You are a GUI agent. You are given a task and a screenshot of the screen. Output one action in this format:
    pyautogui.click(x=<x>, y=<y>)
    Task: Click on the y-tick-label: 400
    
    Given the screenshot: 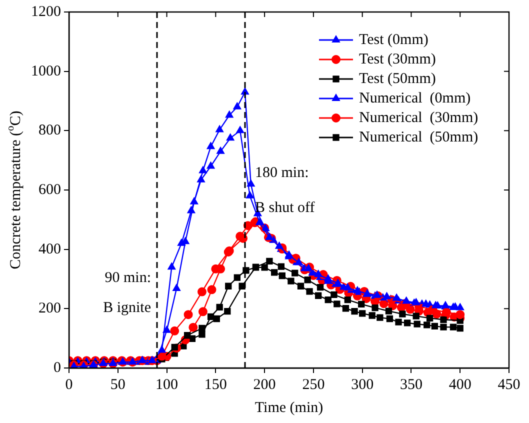 What is the action you would take?
    pyautogui.click(x=49, y=249)
    